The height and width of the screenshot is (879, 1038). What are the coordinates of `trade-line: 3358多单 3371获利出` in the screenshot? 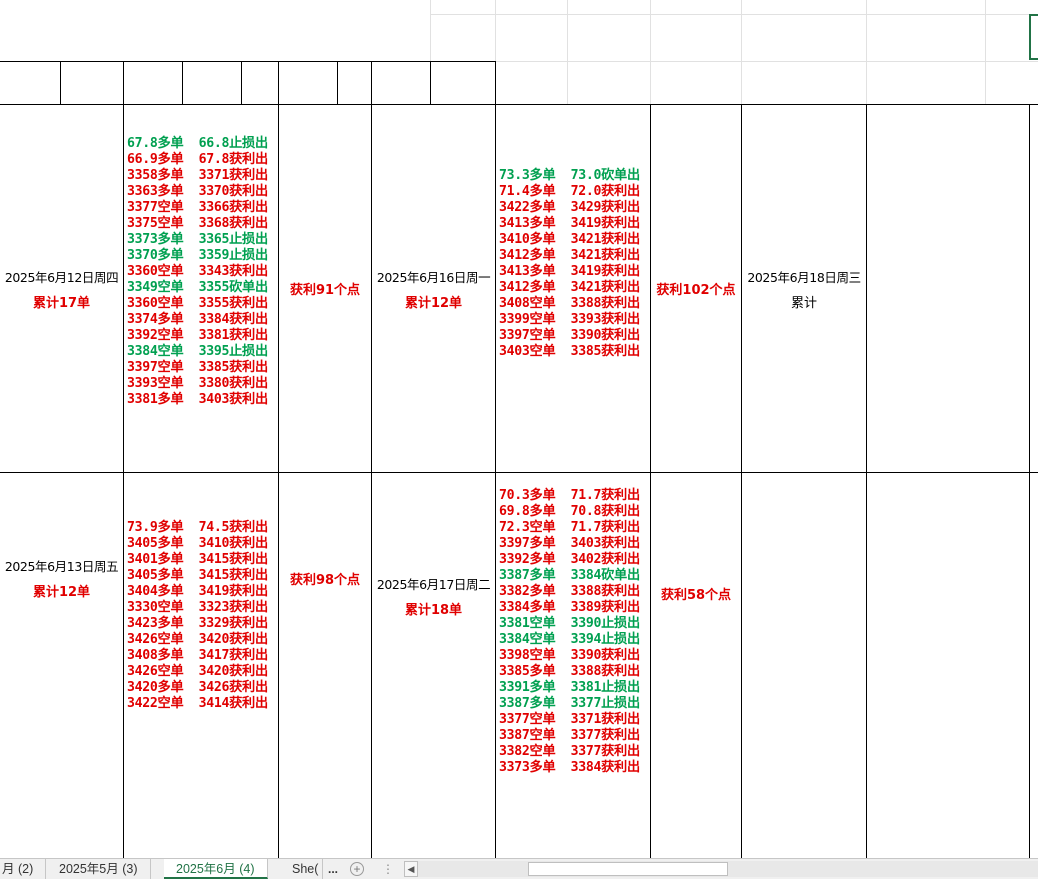 It's located at (197, 175).